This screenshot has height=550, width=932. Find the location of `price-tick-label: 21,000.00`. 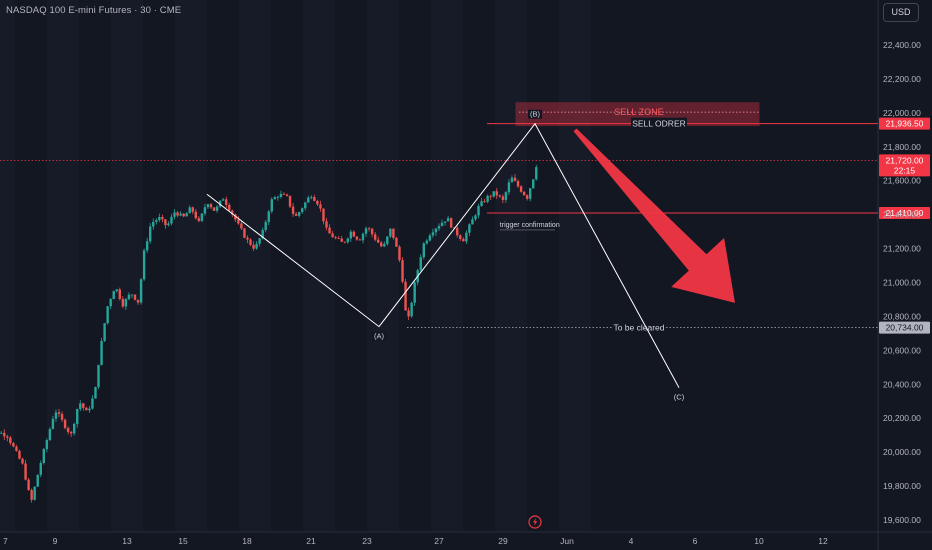

price-tick-label: 21,000.00 is located at coordinates (902, 283).